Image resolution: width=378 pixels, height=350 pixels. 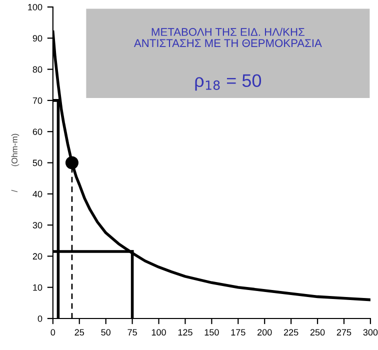 I want to click on y-tick-label: 70, so click(x=37, y=100).